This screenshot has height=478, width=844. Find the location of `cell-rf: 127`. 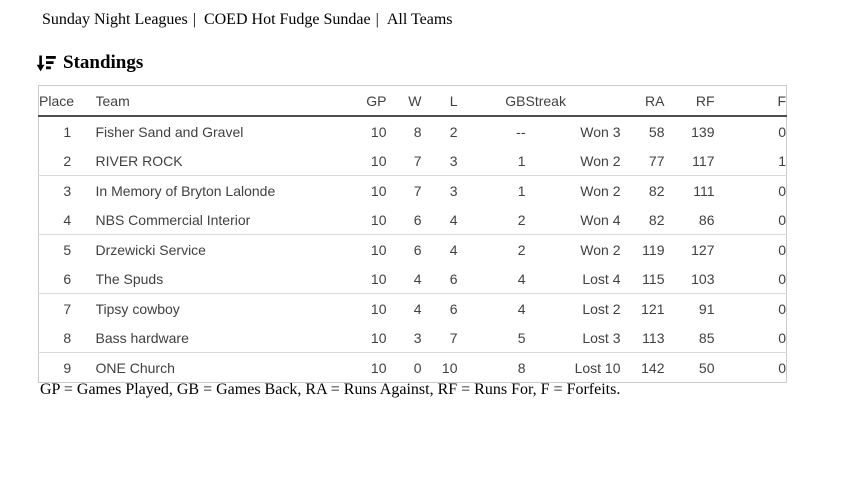

cell-rf: 127 is located at coordinates (703, 249).